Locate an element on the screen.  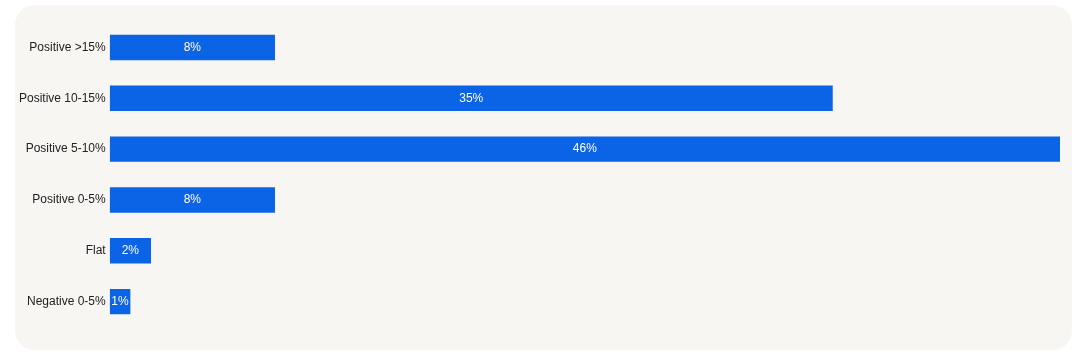
y-tick-label: Positive 0-5% is located at coordinates (69, 199).